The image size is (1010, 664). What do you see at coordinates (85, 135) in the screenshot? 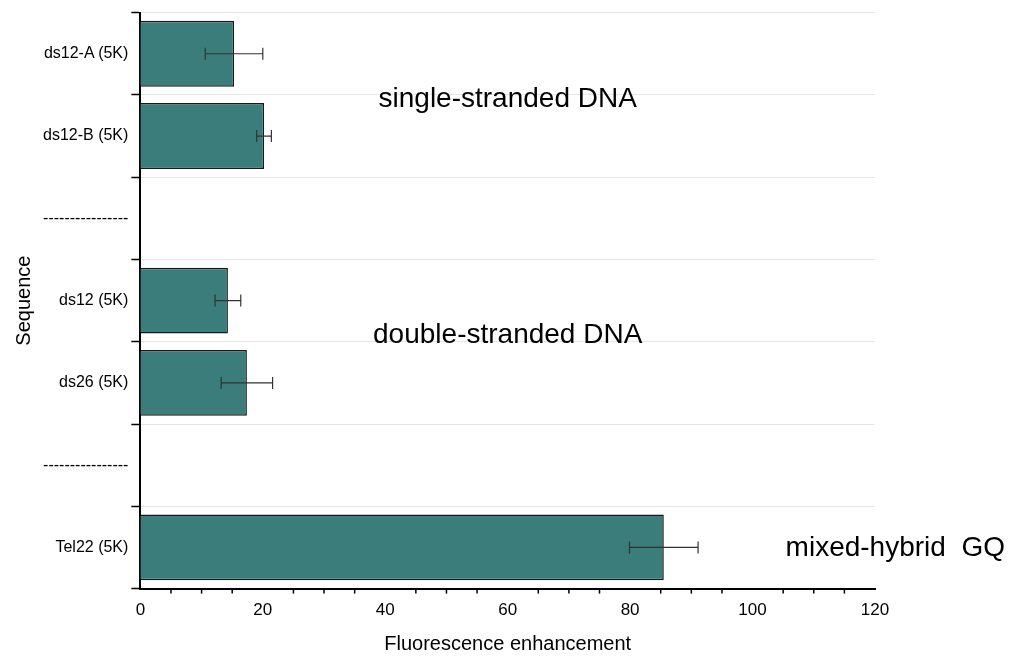
I see `y-tick-label: ds12-B (5K)` at bounding box center [85, 135].